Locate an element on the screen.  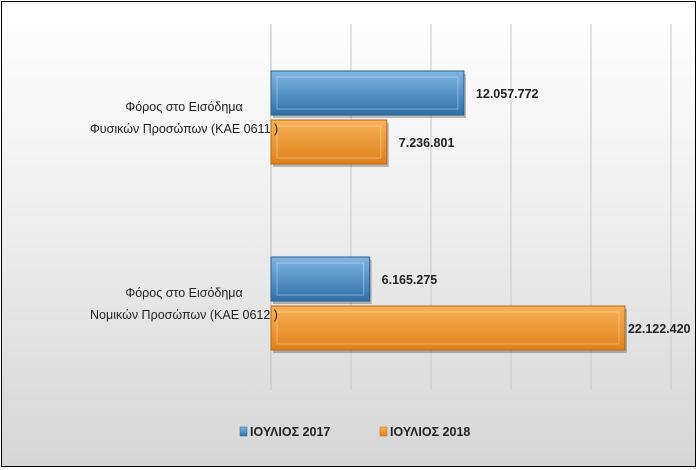
legend-label: ΙΟΥΛΙΟΣ 2017 is located at coordinates (290, 432).